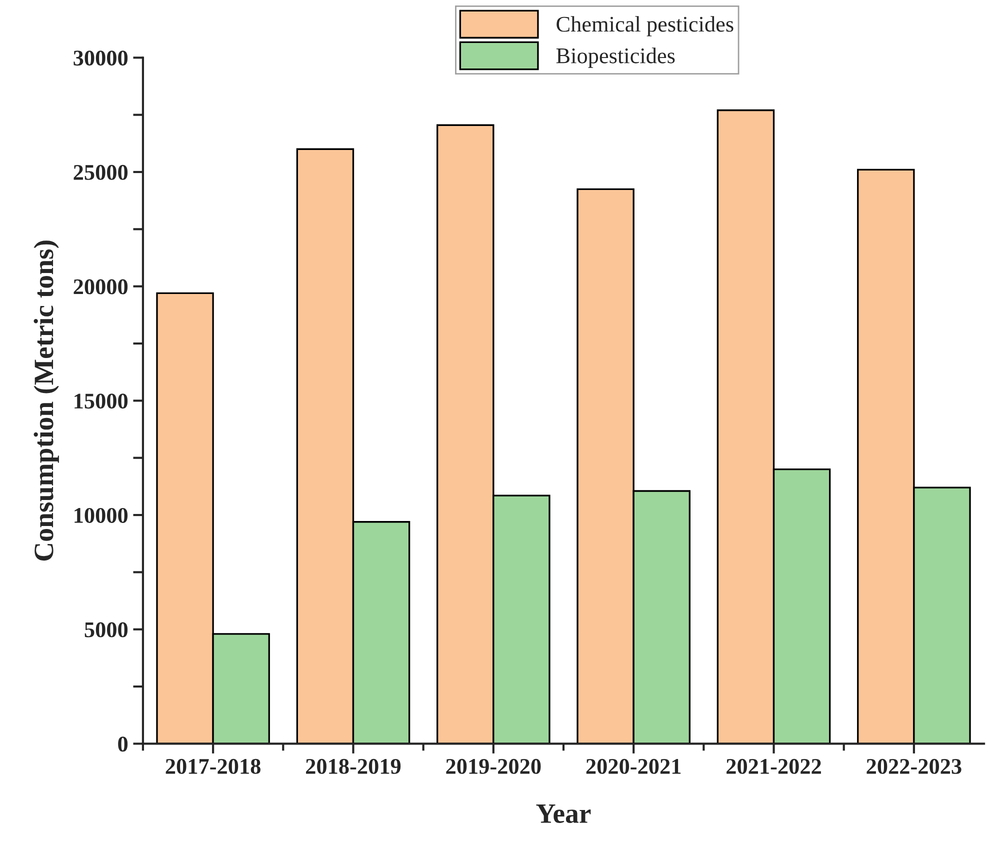  I want to click on y-tick-label: 10000, so click(101, 515).